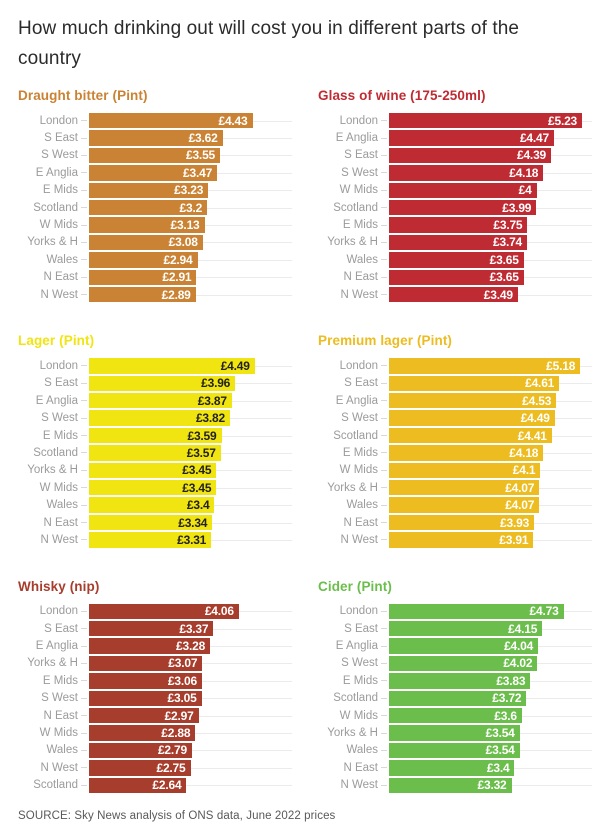  I want to click on value-label: £3.65, so click(504, 277).